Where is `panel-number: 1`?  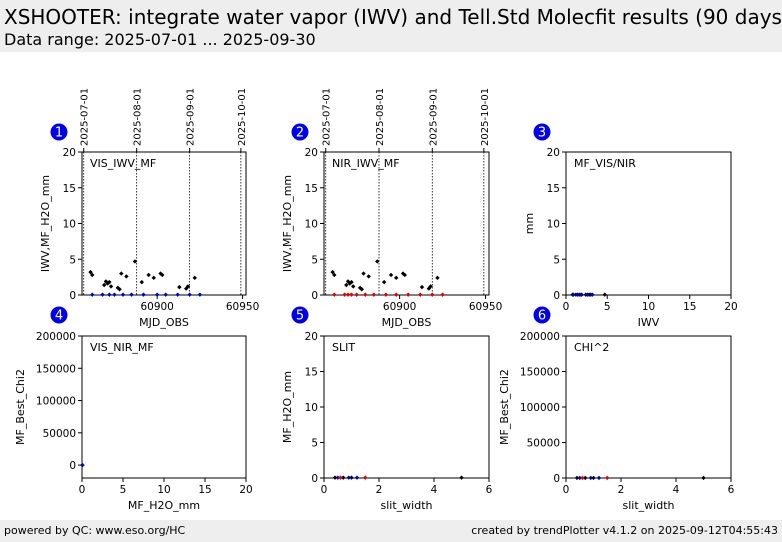
panel-number: 1 is located at coordinates (59, 133).